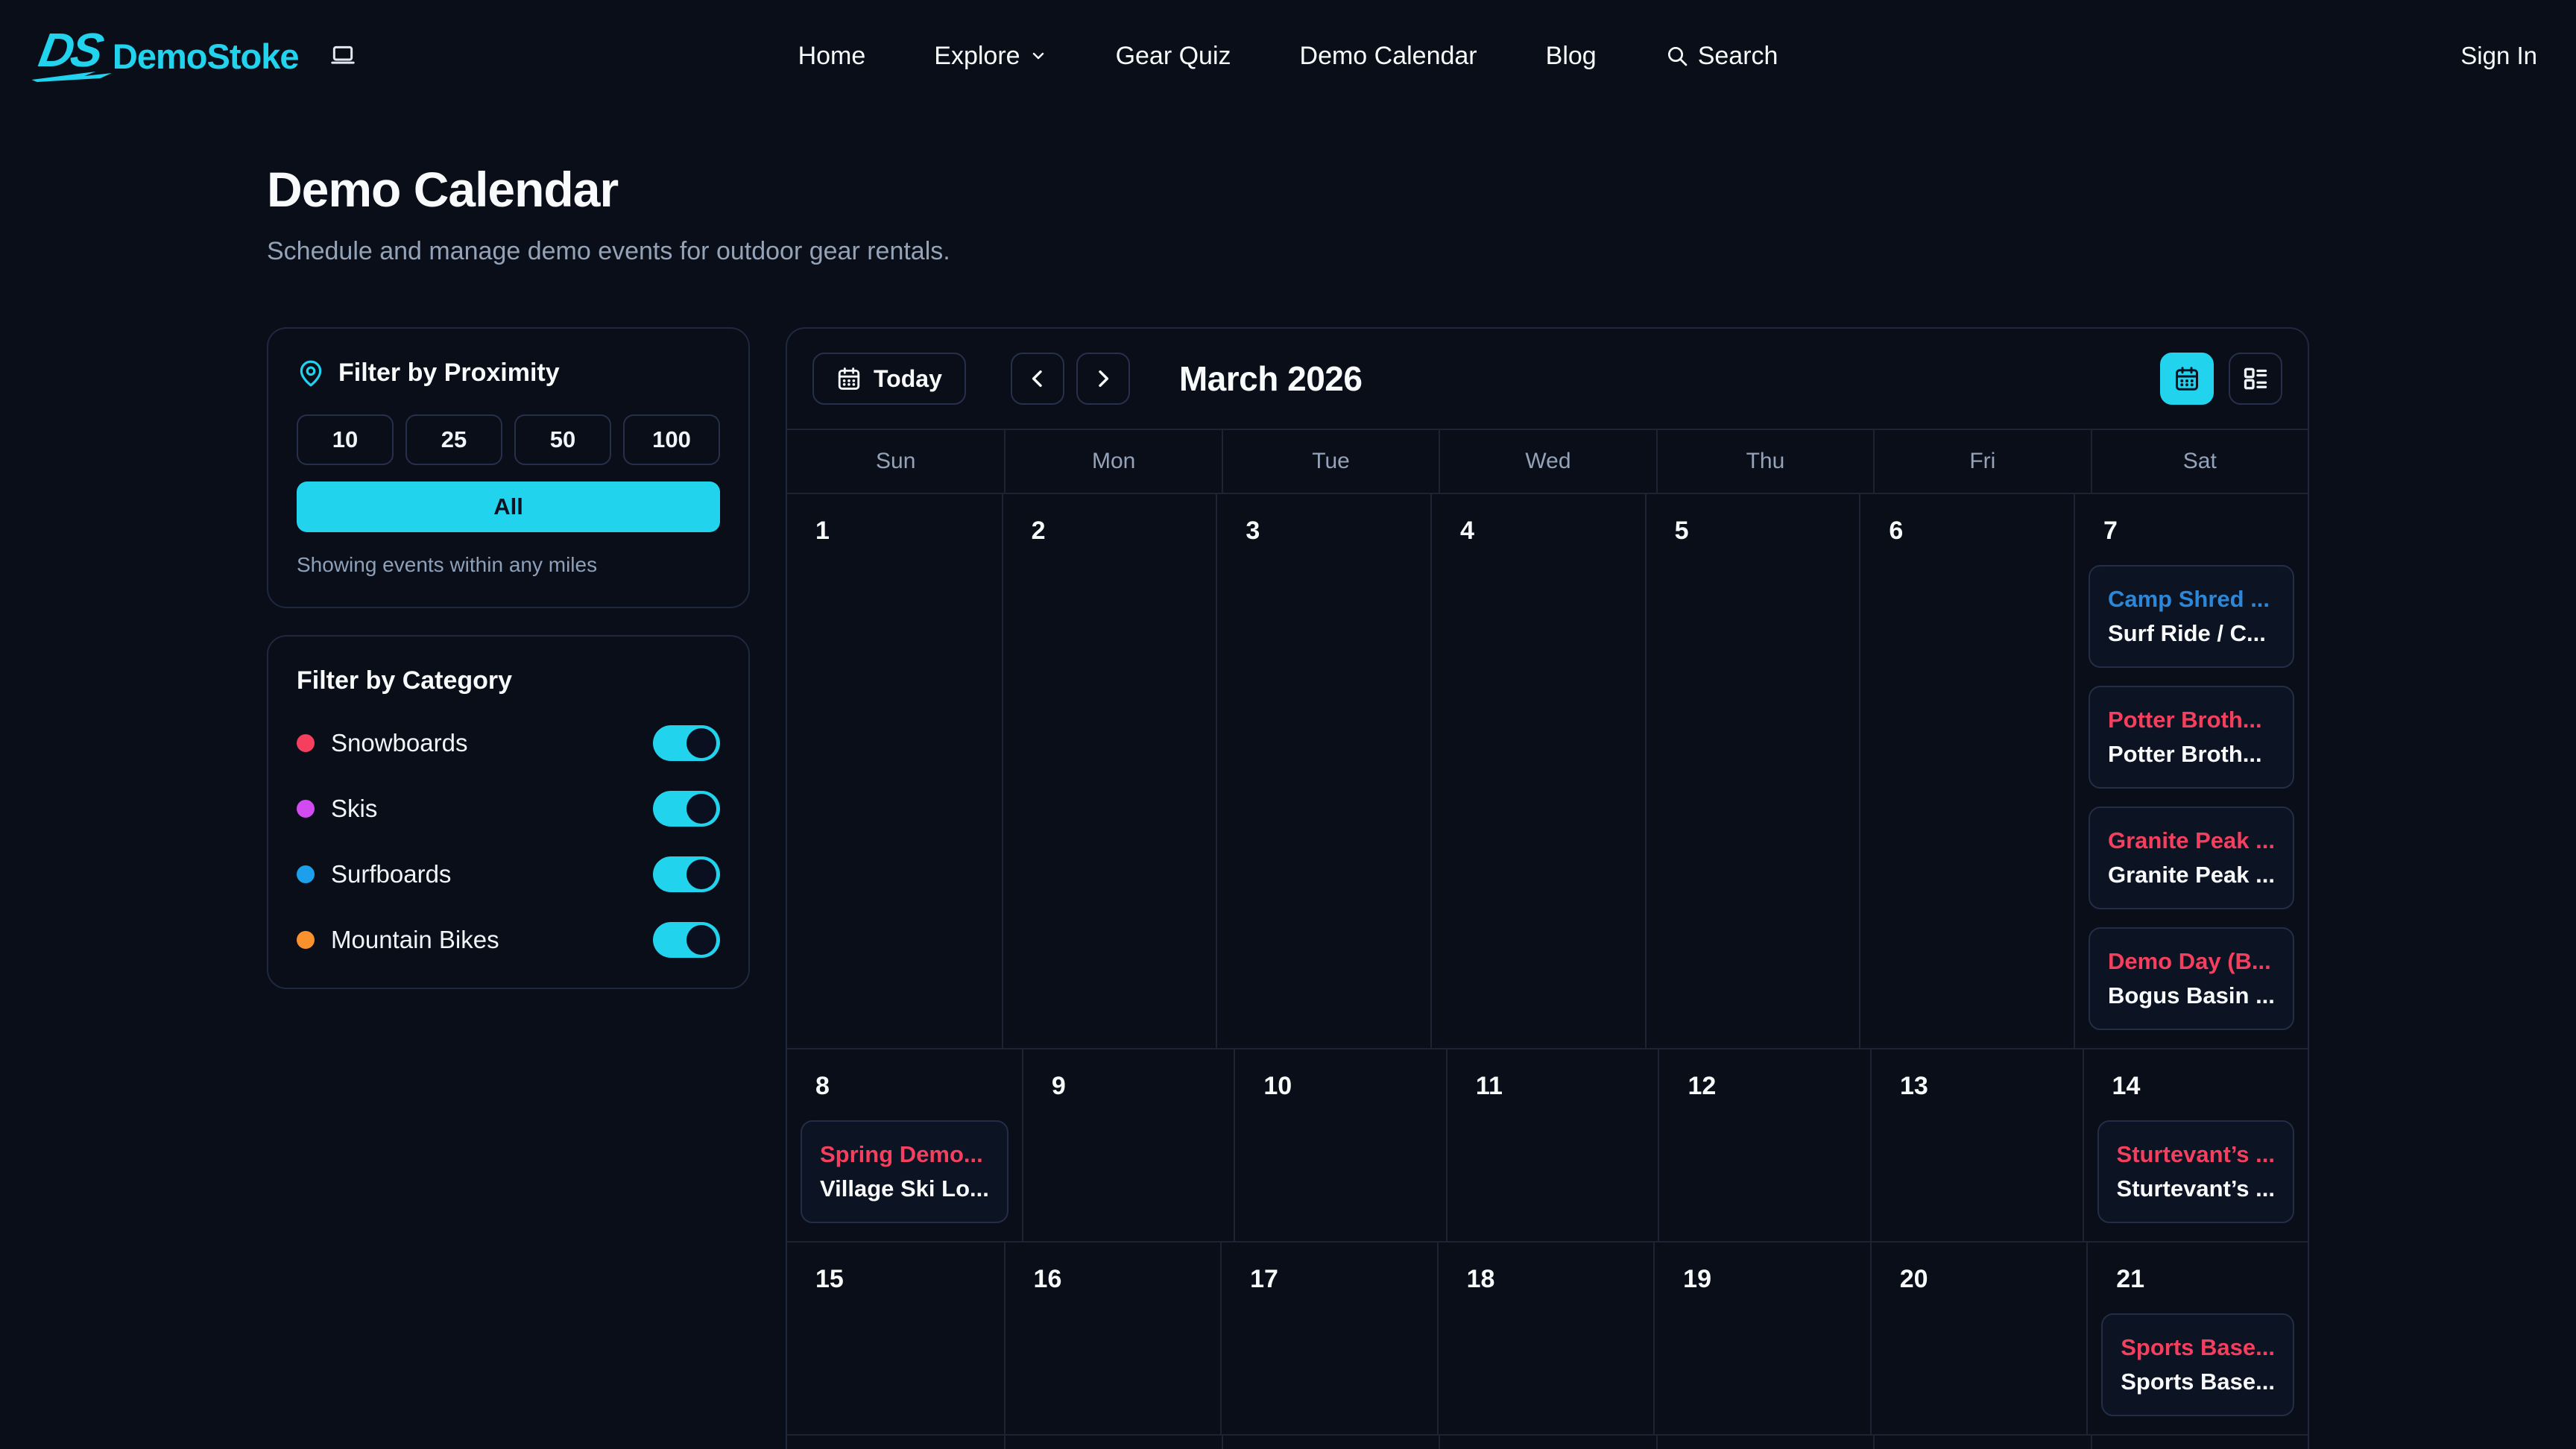 Image resolution: width=2576 pixels, height=1449 pixels. What do you see at coordinates (1547, 1442) in the screenshot?
I see `day-cell-25: 25` at bounding box center [1547, 1442].